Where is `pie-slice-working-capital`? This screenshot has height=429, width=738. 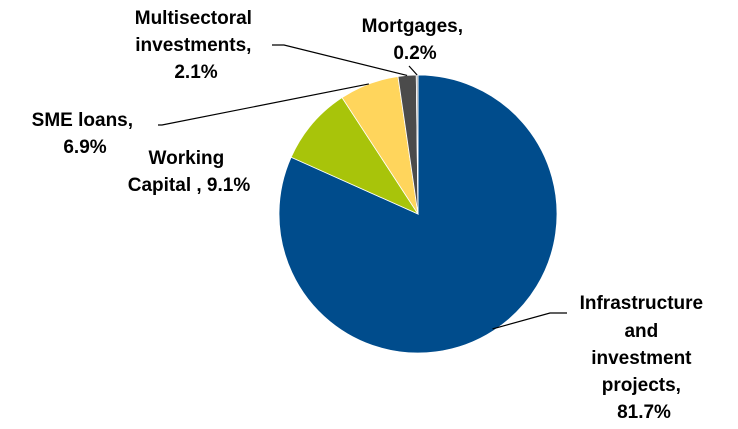 pie-slice-working-capital is located at coordinates (355, 156).